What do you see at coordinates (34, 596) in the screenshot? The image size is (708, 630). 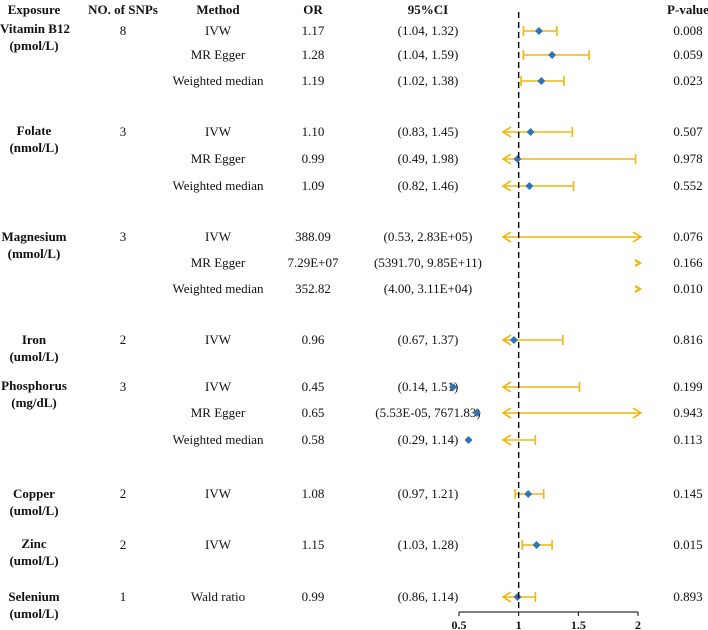 I see `exposure-name: Selenium` at bounding box center [34, 596].